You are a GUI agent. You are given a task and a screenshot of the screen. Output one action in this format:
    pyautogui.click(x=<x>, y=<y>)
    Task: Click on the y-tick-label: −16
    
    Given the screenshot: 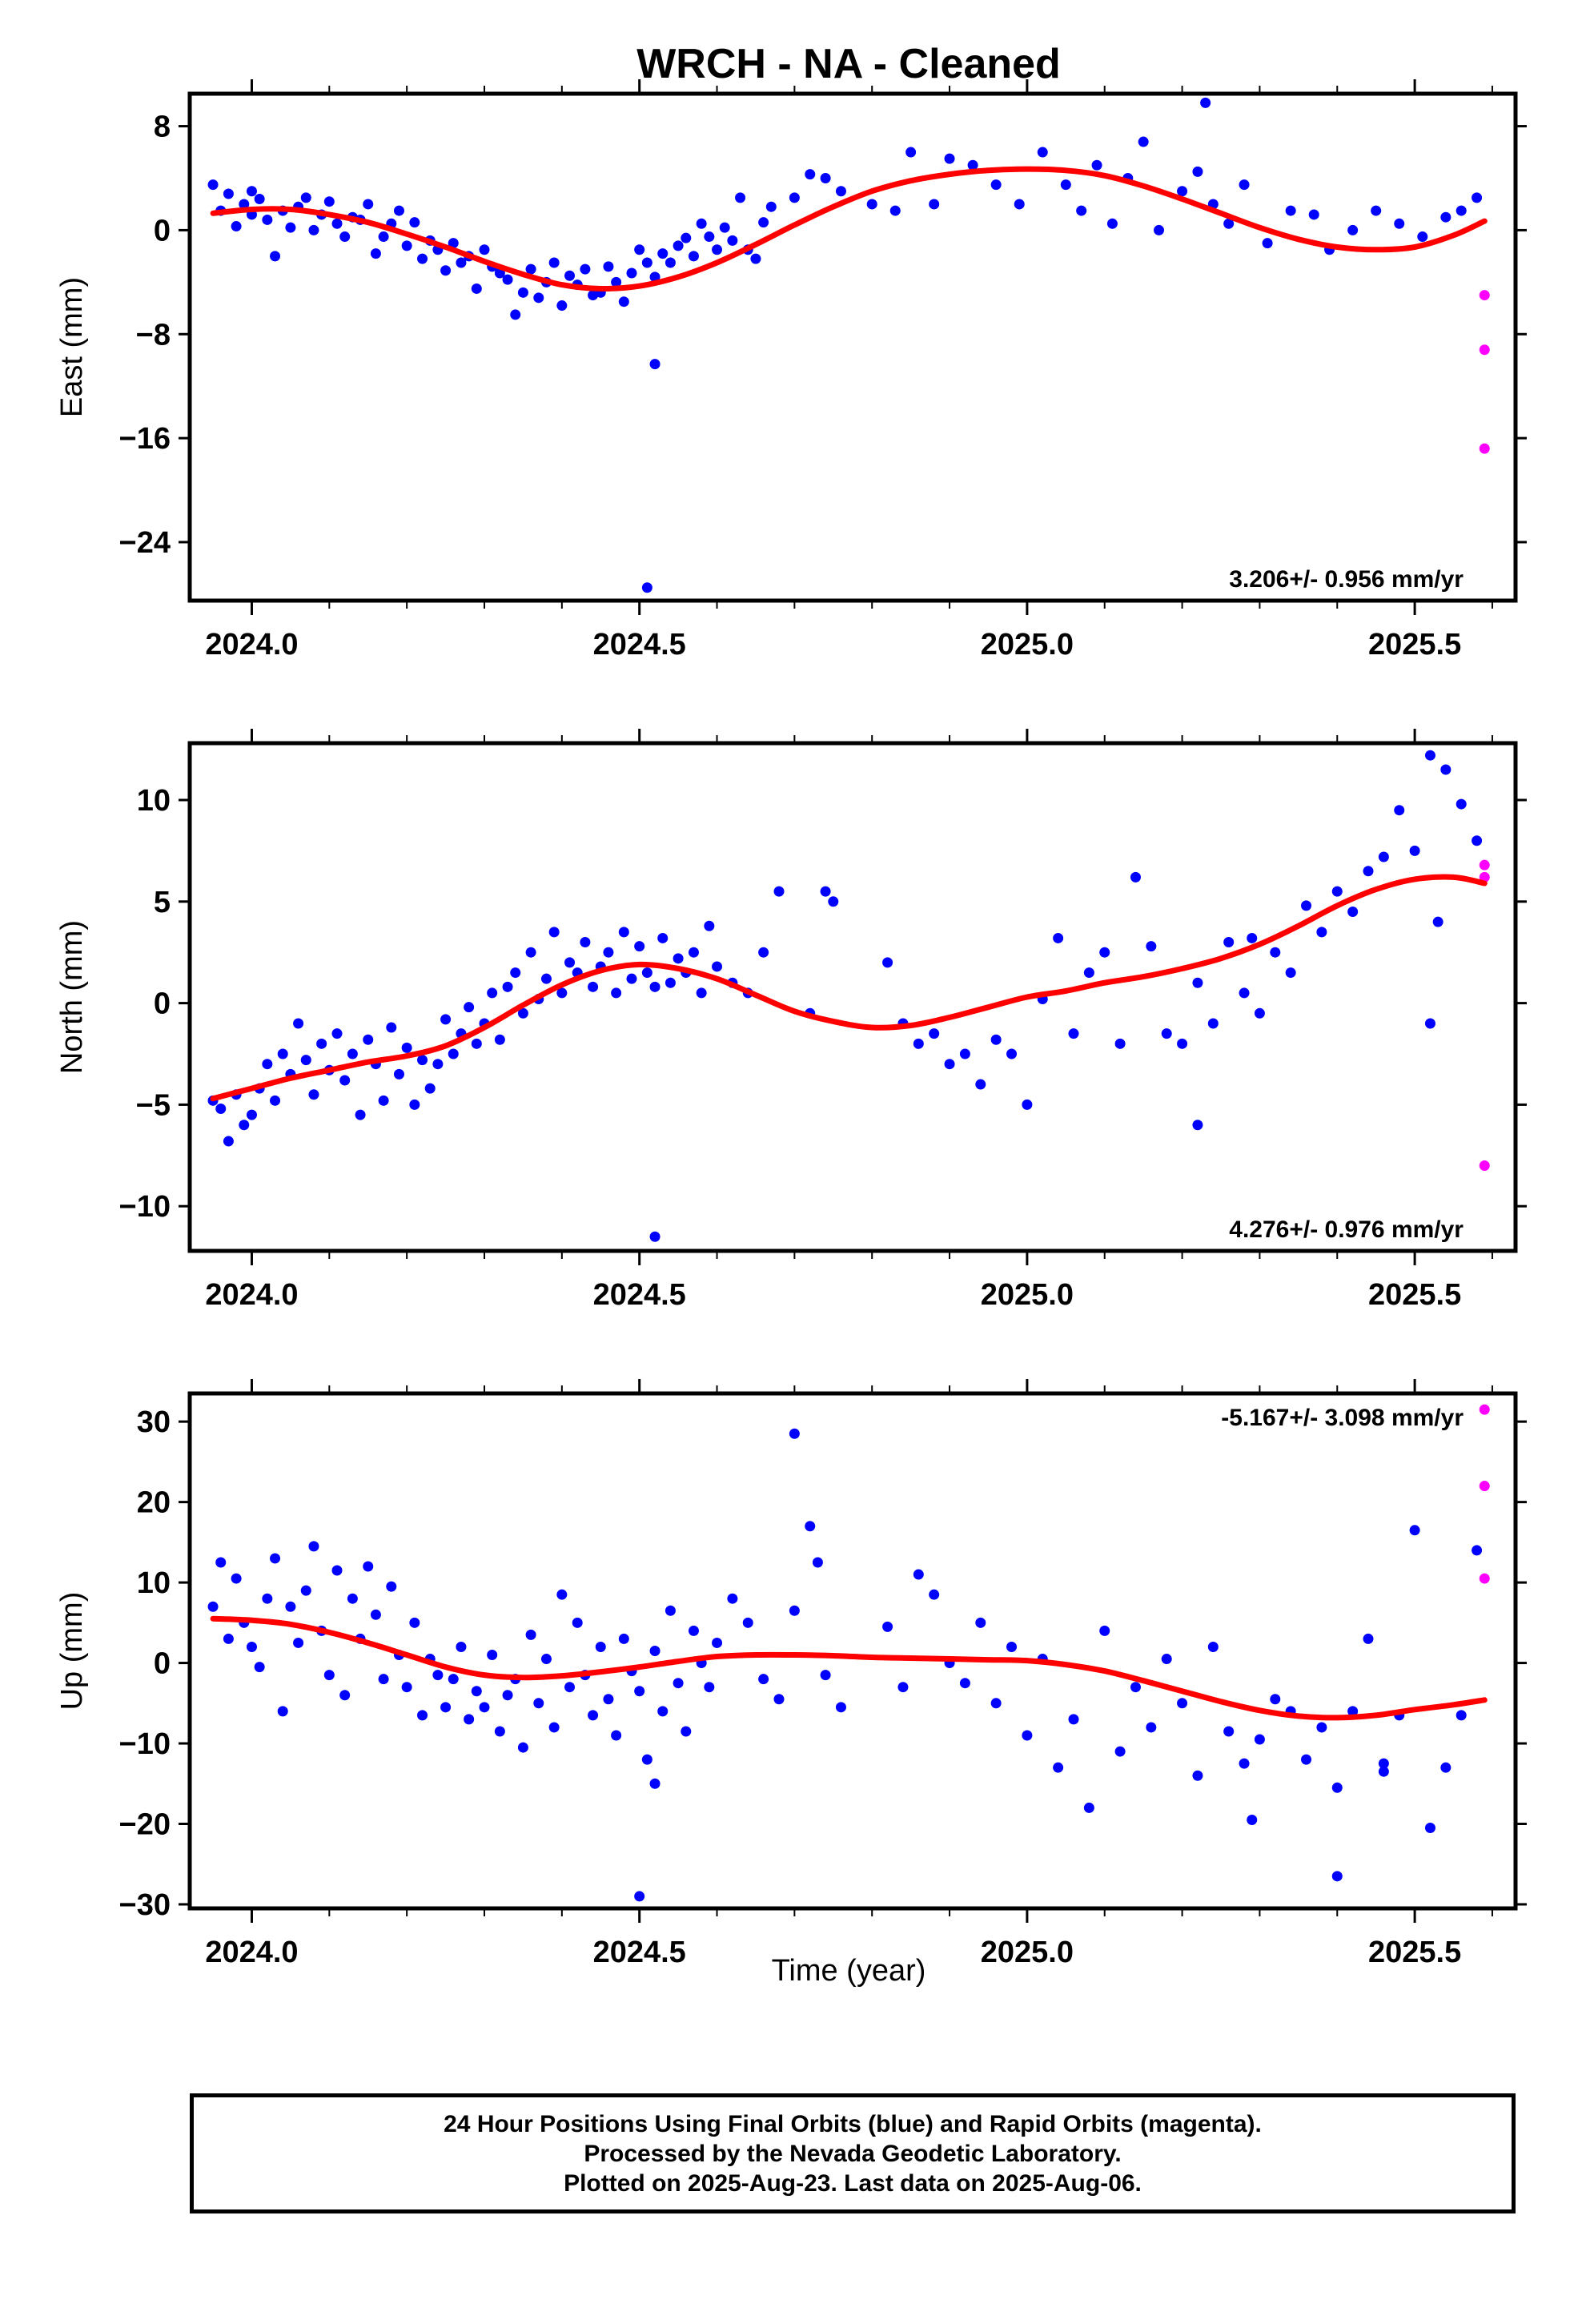 What is the action you would take?
    pyautogui.click(x=145, y=439)
    